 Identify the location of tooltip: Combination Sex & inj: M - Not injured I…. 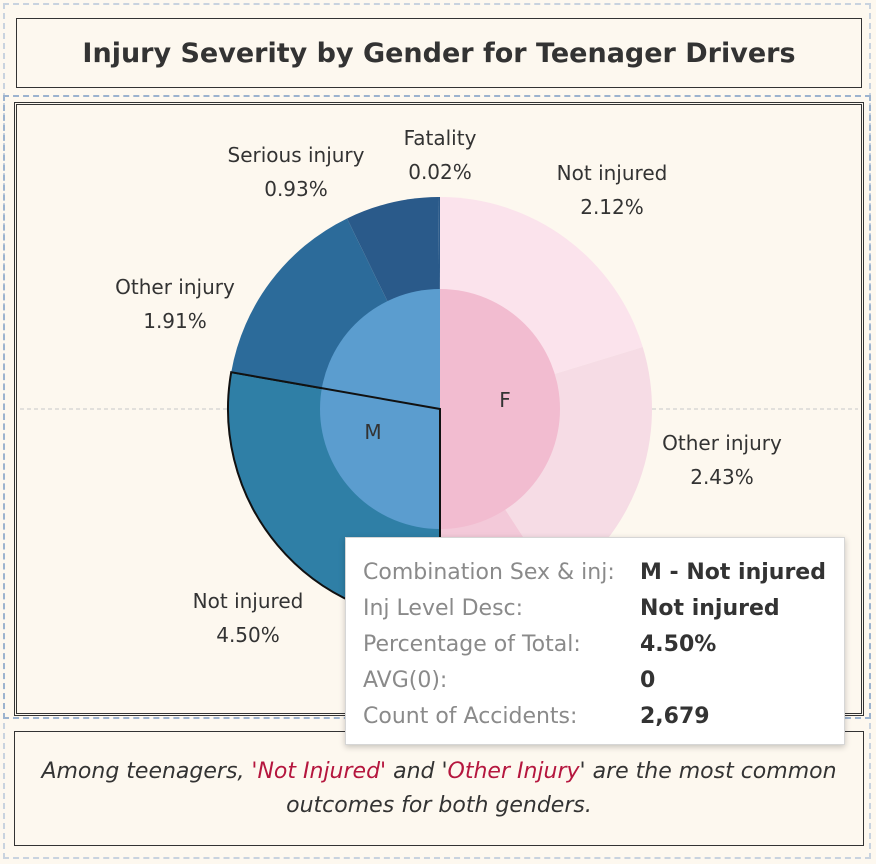
(595, 641).